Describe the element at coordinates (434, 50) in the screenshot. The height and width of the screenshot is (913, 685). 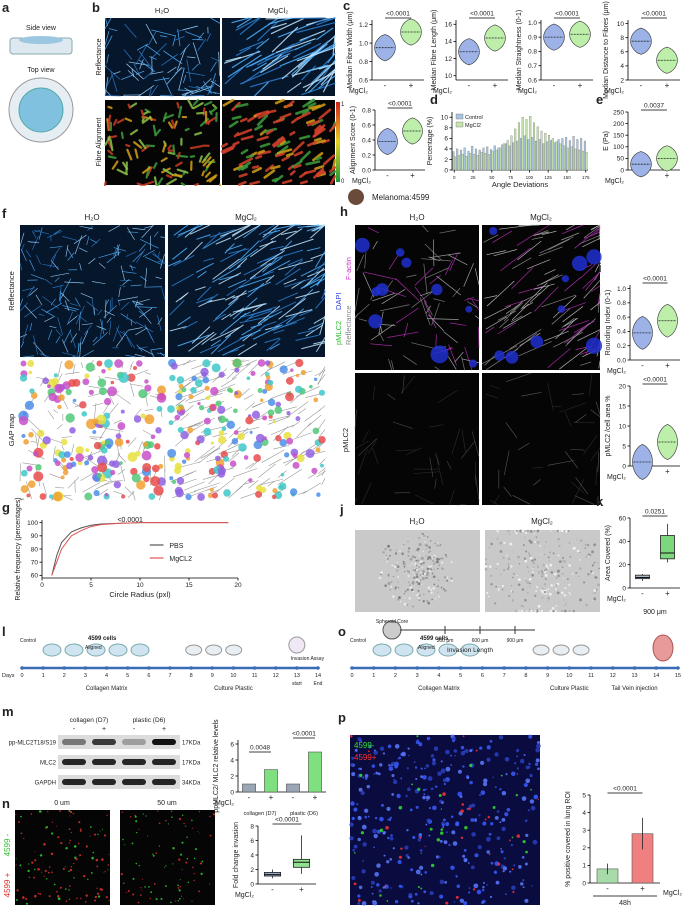
I see `y-axis-label: Median Fibre Length (μm)` at that location.